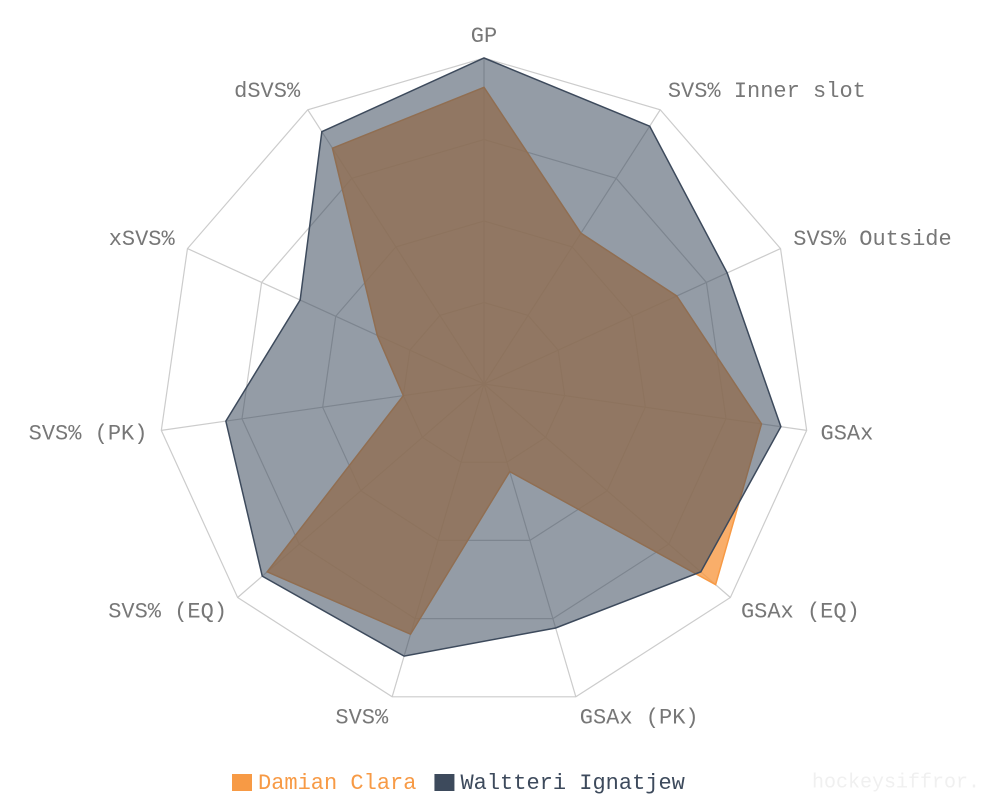 The width and height of the screenshot is (986, 806). Describe the element at coordinates (88, 433) in the screenshot. I see `axis-label: SVS% (PK)` at that location.